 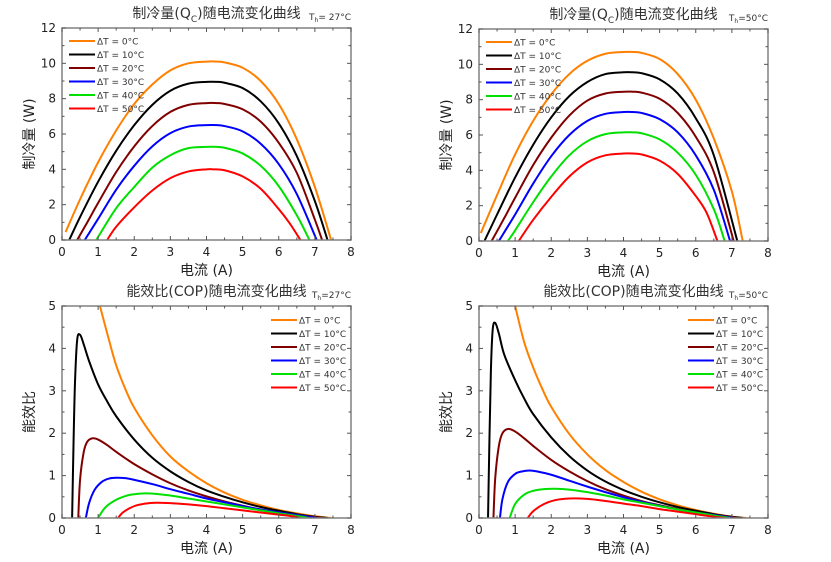 What do you see at coordinates (331, 296) in the screenshot?
I see `th-annotation: Th=27°C` at bounding box center [331, 296].